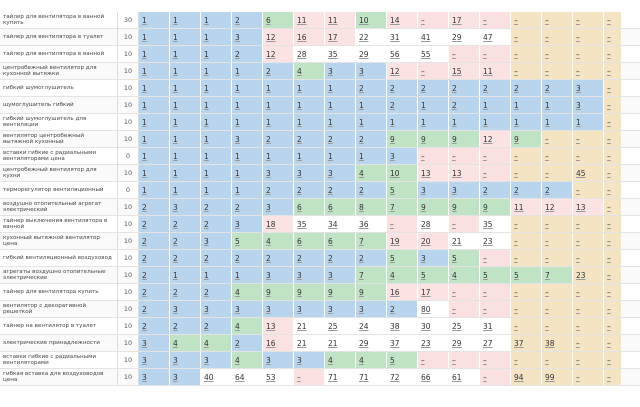 The height and width of the screenshot is (407, 640). I want to click on position-cell: 34, so click(340, 224).